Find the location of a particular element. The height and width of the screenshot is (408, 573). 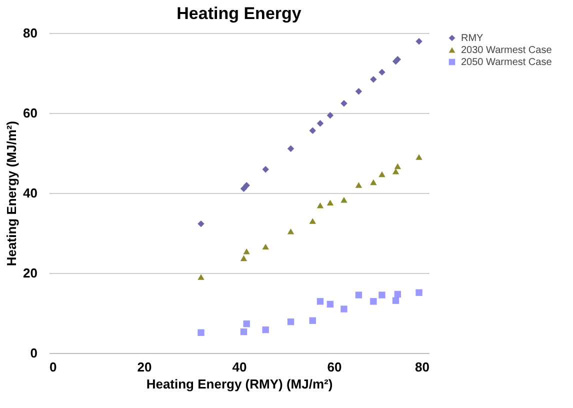

chart-title: Heating Energy is located at coordinates (239, 13).